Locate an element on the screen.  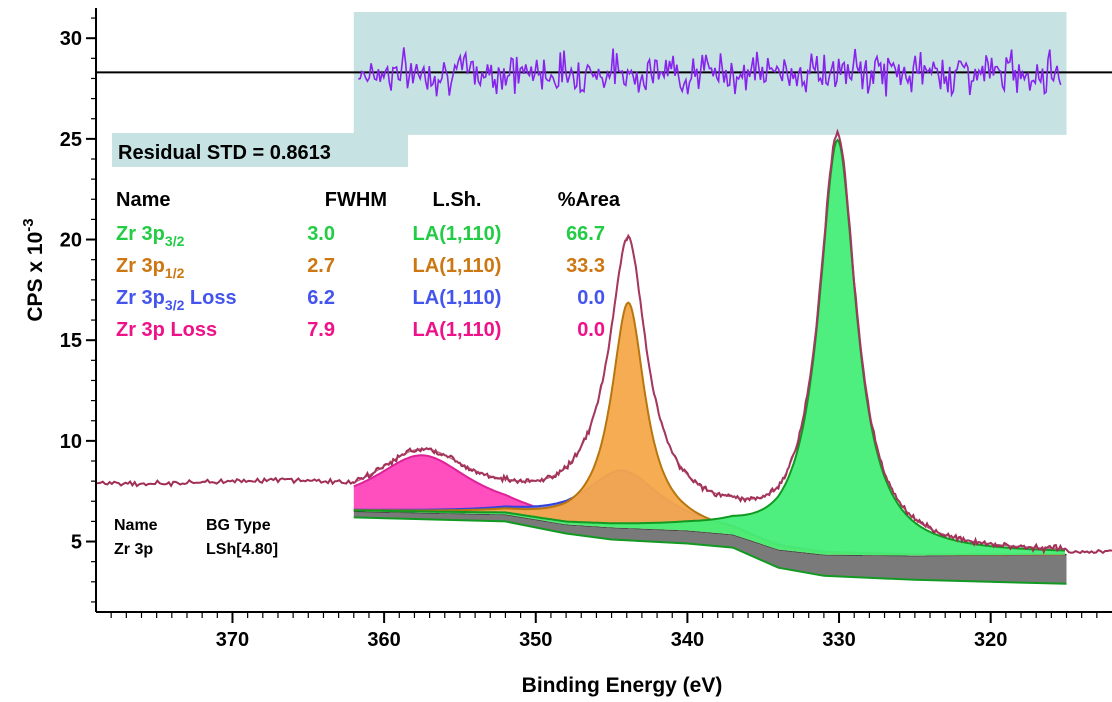
y-axis-title-text: CPS x 10 is located at coordinates (35, 277).